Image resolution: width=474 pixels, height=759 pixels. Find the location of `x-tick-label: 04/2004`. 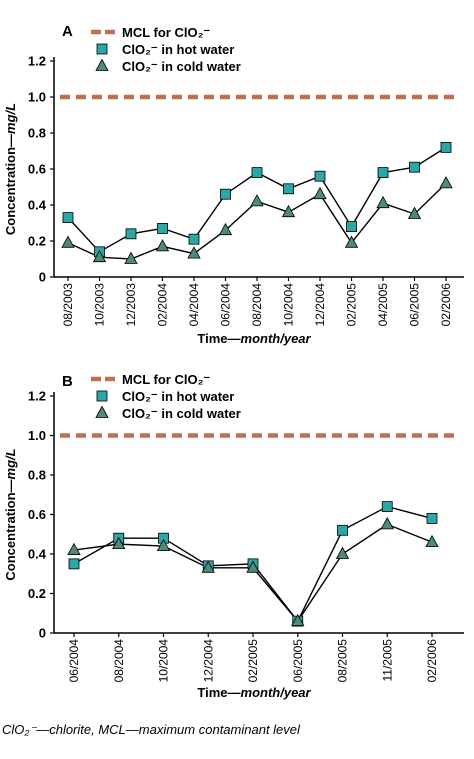

x-tick-label: 04/2004 is located at coordinates (194, 305).